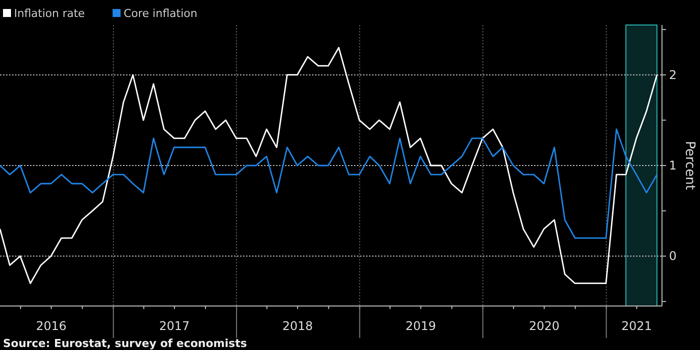 The image size is (700, 350). What do you see at coordinates (51, 326) in the screenshot?
I see `x-tick-label: 2016` at bounding box center [51, 326].